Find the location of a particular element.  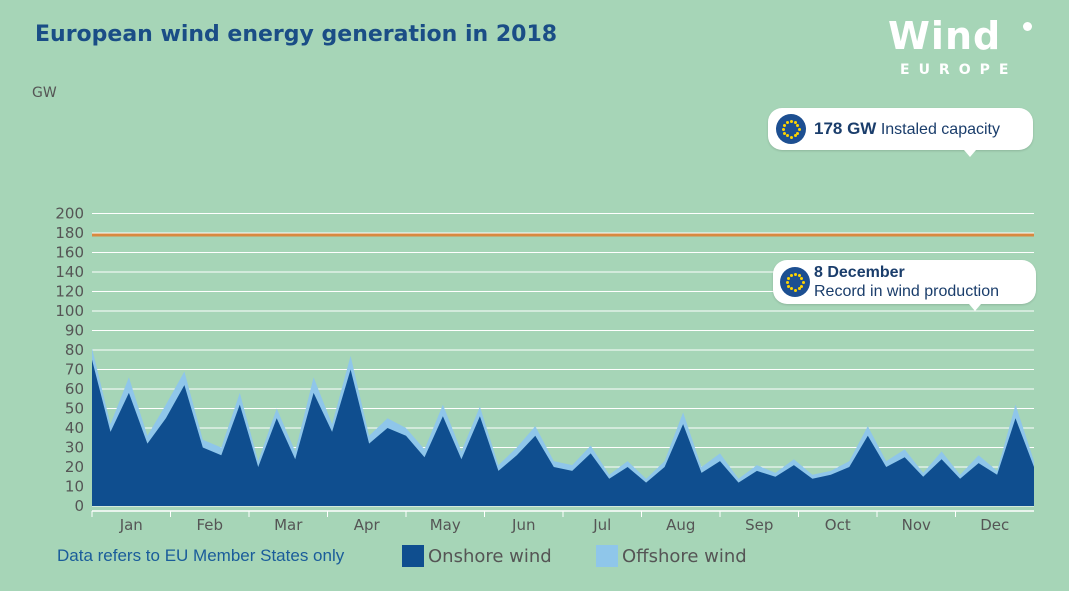

legend-onshore: Onshore wind is located at coordinates (477, 556).